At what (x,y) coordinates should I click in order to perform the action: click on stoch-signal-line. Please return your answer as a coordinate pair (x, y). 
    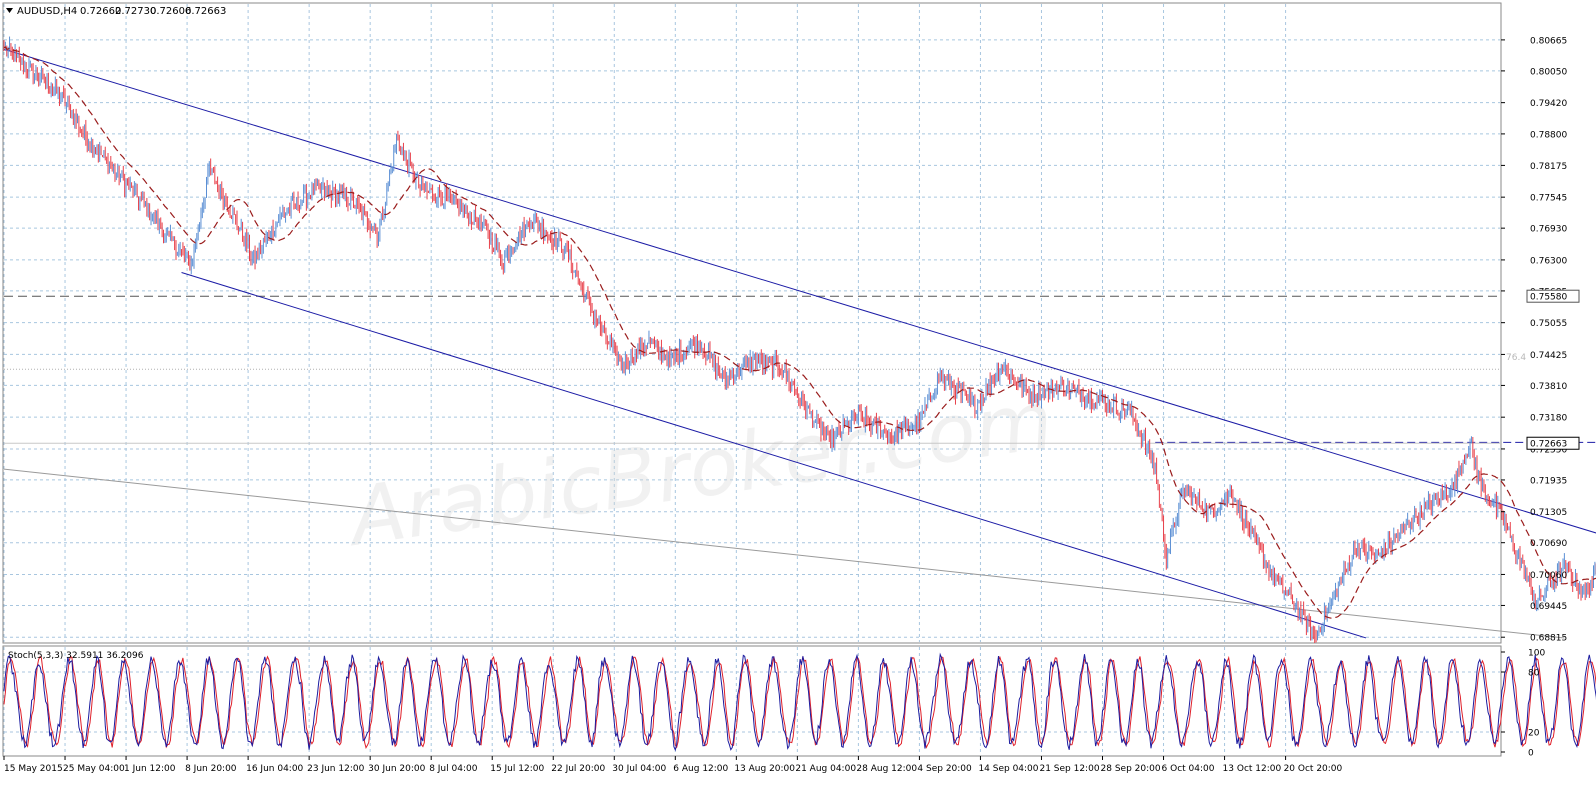
    Looking at the image, I should click on (799, 702).